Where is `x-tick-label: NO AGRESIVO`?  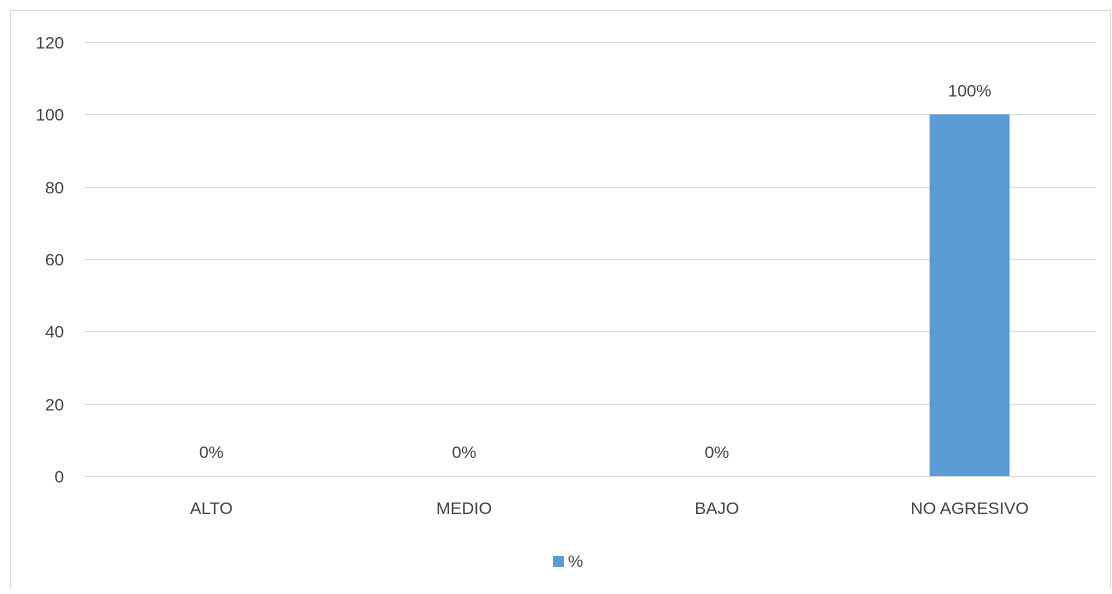
x-tick-label: NO AGRESIVO is located at coordinates (970, 508).